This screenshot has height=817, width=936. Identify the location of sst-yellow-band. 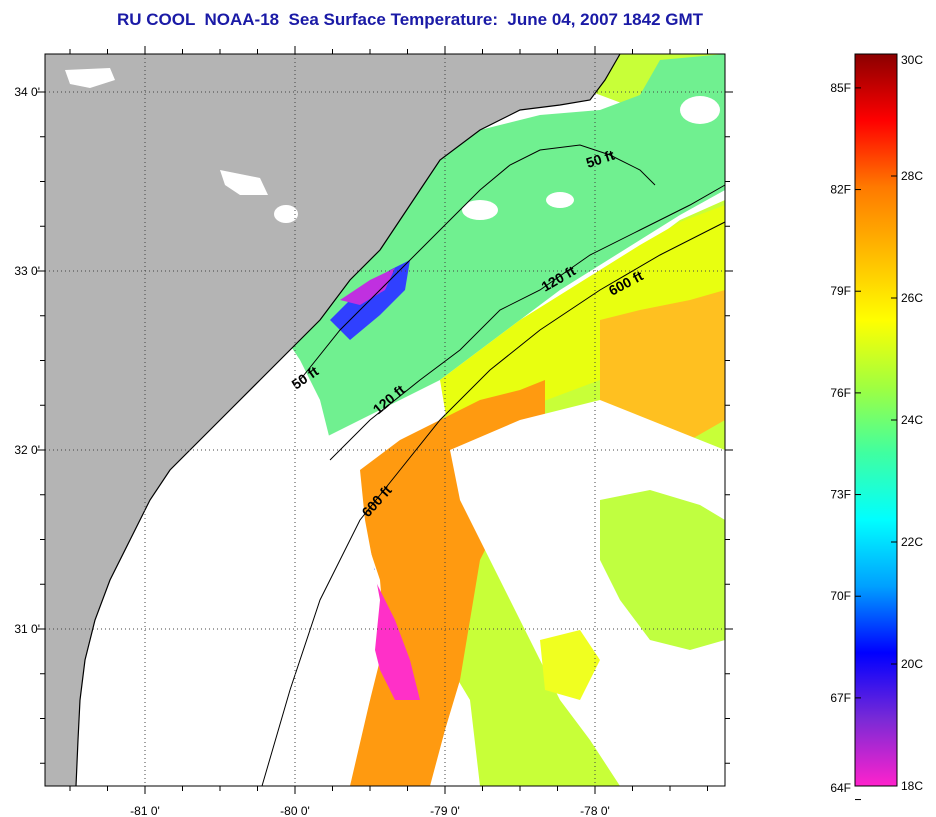
(582, 322).